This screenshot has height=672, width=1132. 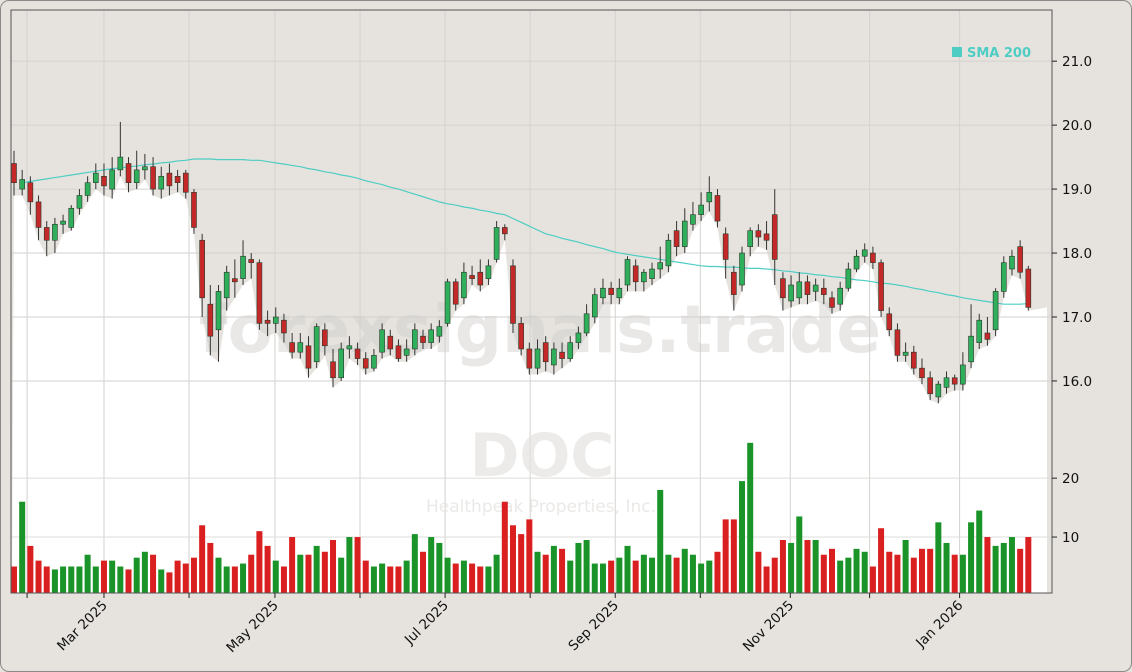 What do you see at coordinates (542, 456) in the screenshot?
I see `watermark-ticker: DOC` at bounding box center [542, 456].